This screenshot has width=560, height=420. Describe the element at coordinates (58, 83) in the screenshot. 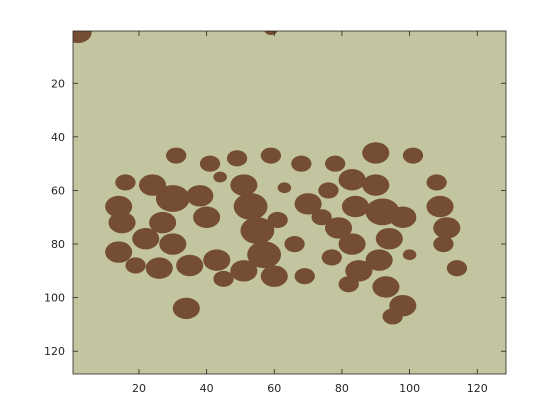

I see `y-tick-label: 20` at that location.